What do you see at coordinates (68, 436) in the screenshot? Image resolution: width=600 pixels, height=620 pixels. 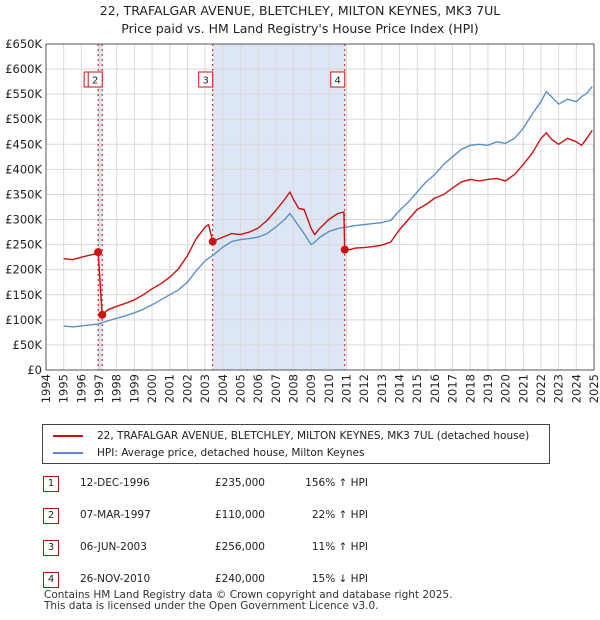 I see `legend-swatch-property` at bounding box center [68, 436].